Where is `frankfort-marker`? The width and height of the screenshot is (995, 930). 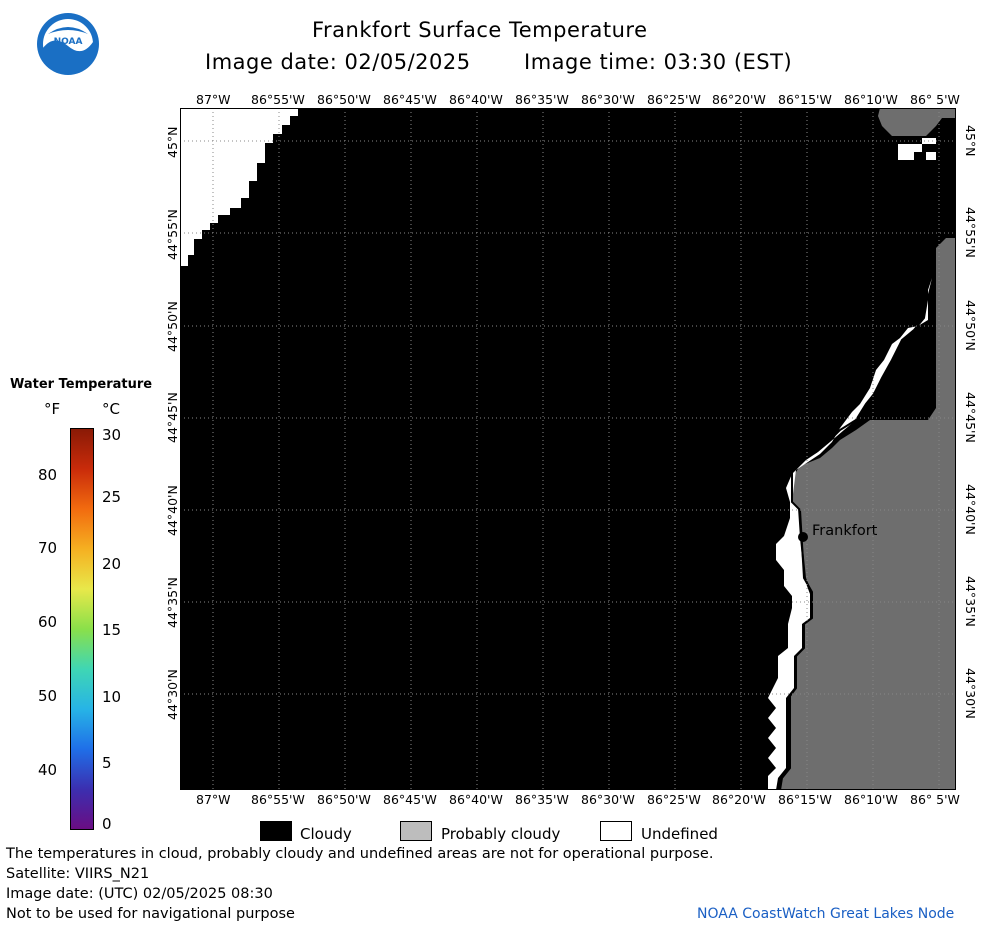
frankfort-marker is located at coordinates (803, 537).